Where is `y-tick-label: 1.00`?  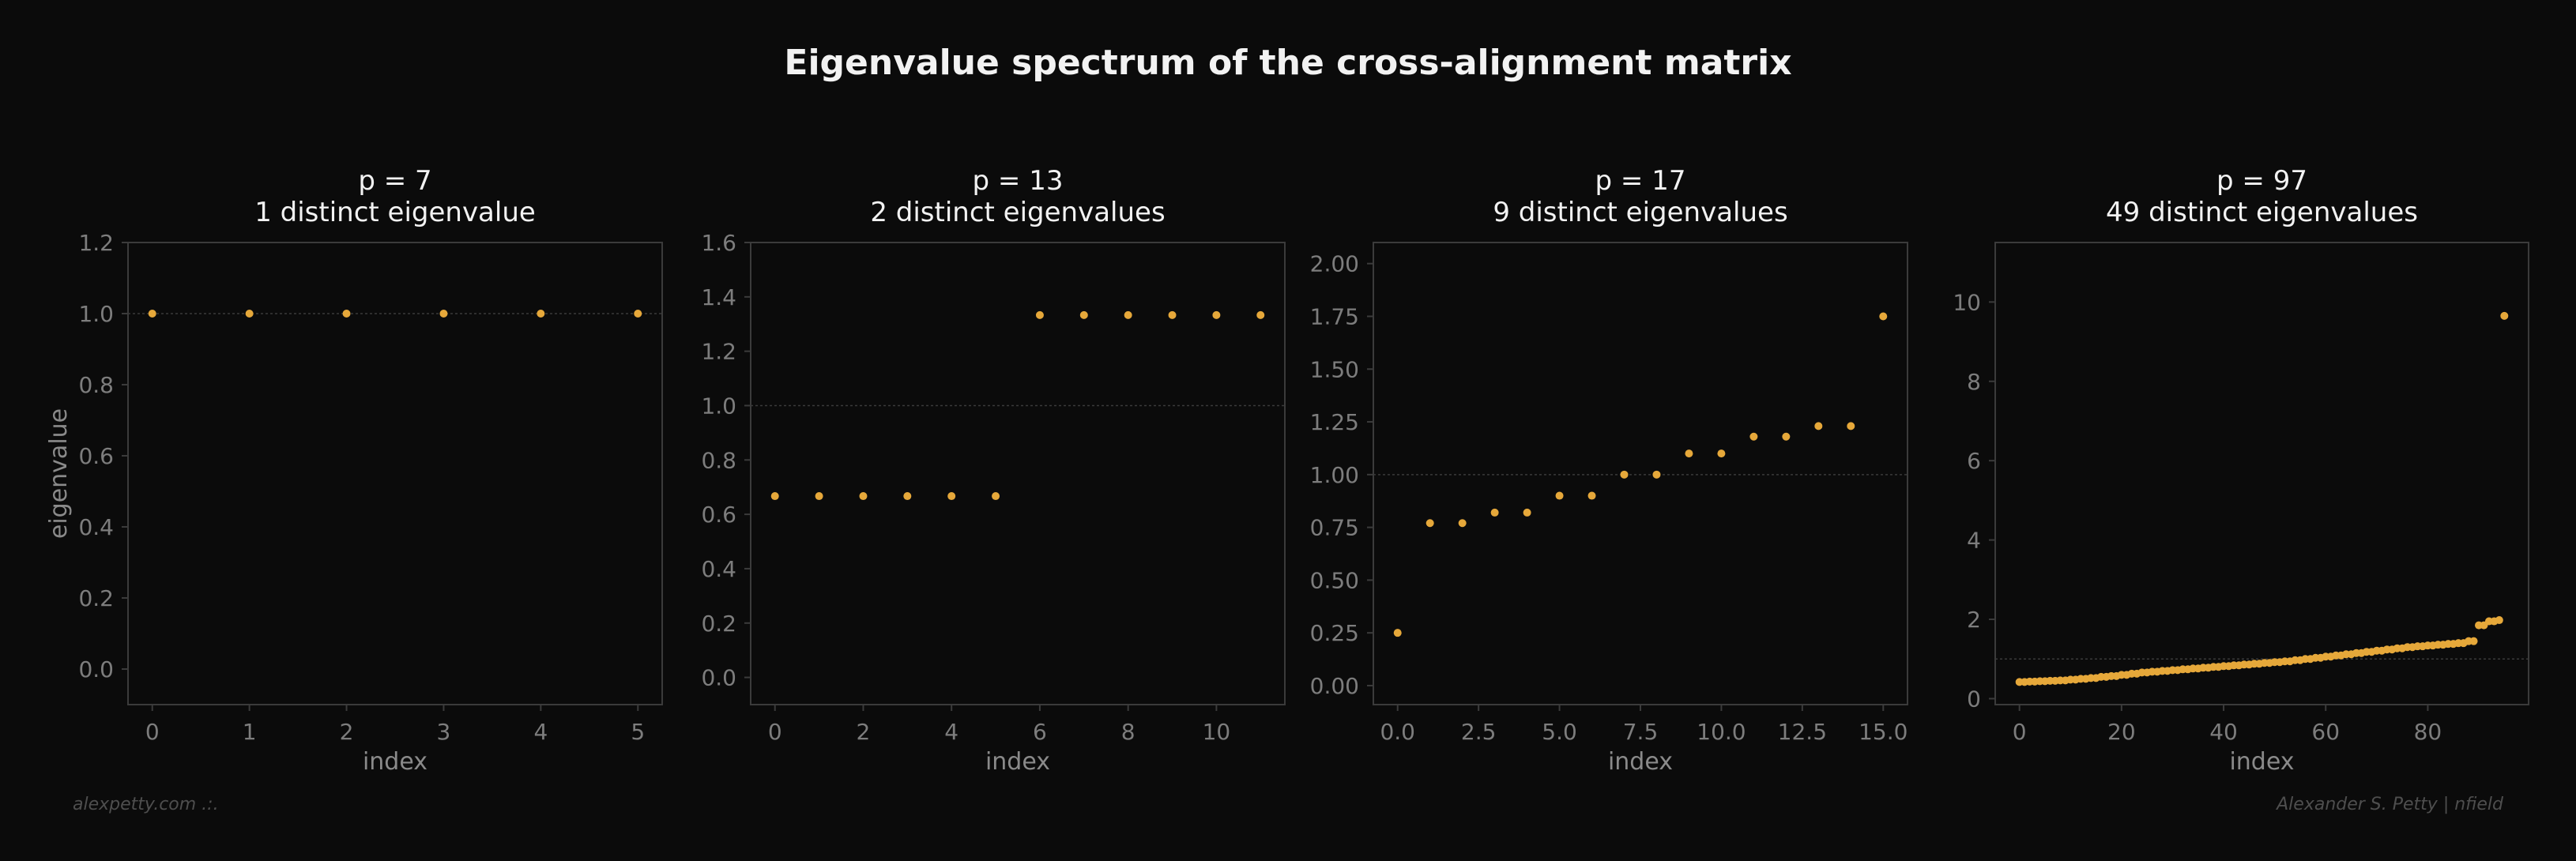
y-tick-label: 1.00 is located at coordinates (1334, 475).